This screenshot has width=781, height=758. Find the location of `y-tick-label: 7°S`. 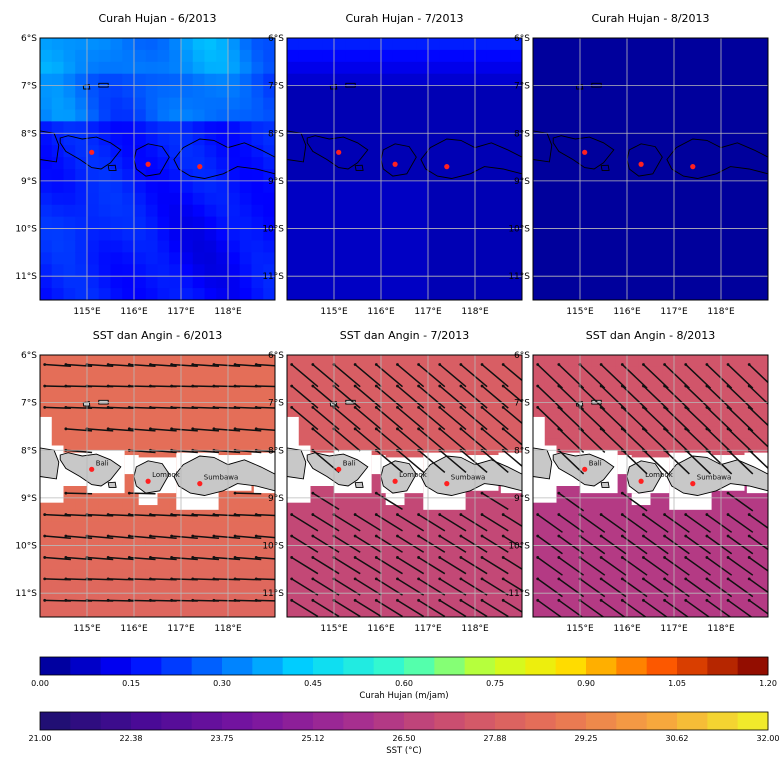

y-tick-label: 7°S is located at coordinates (522, 87).